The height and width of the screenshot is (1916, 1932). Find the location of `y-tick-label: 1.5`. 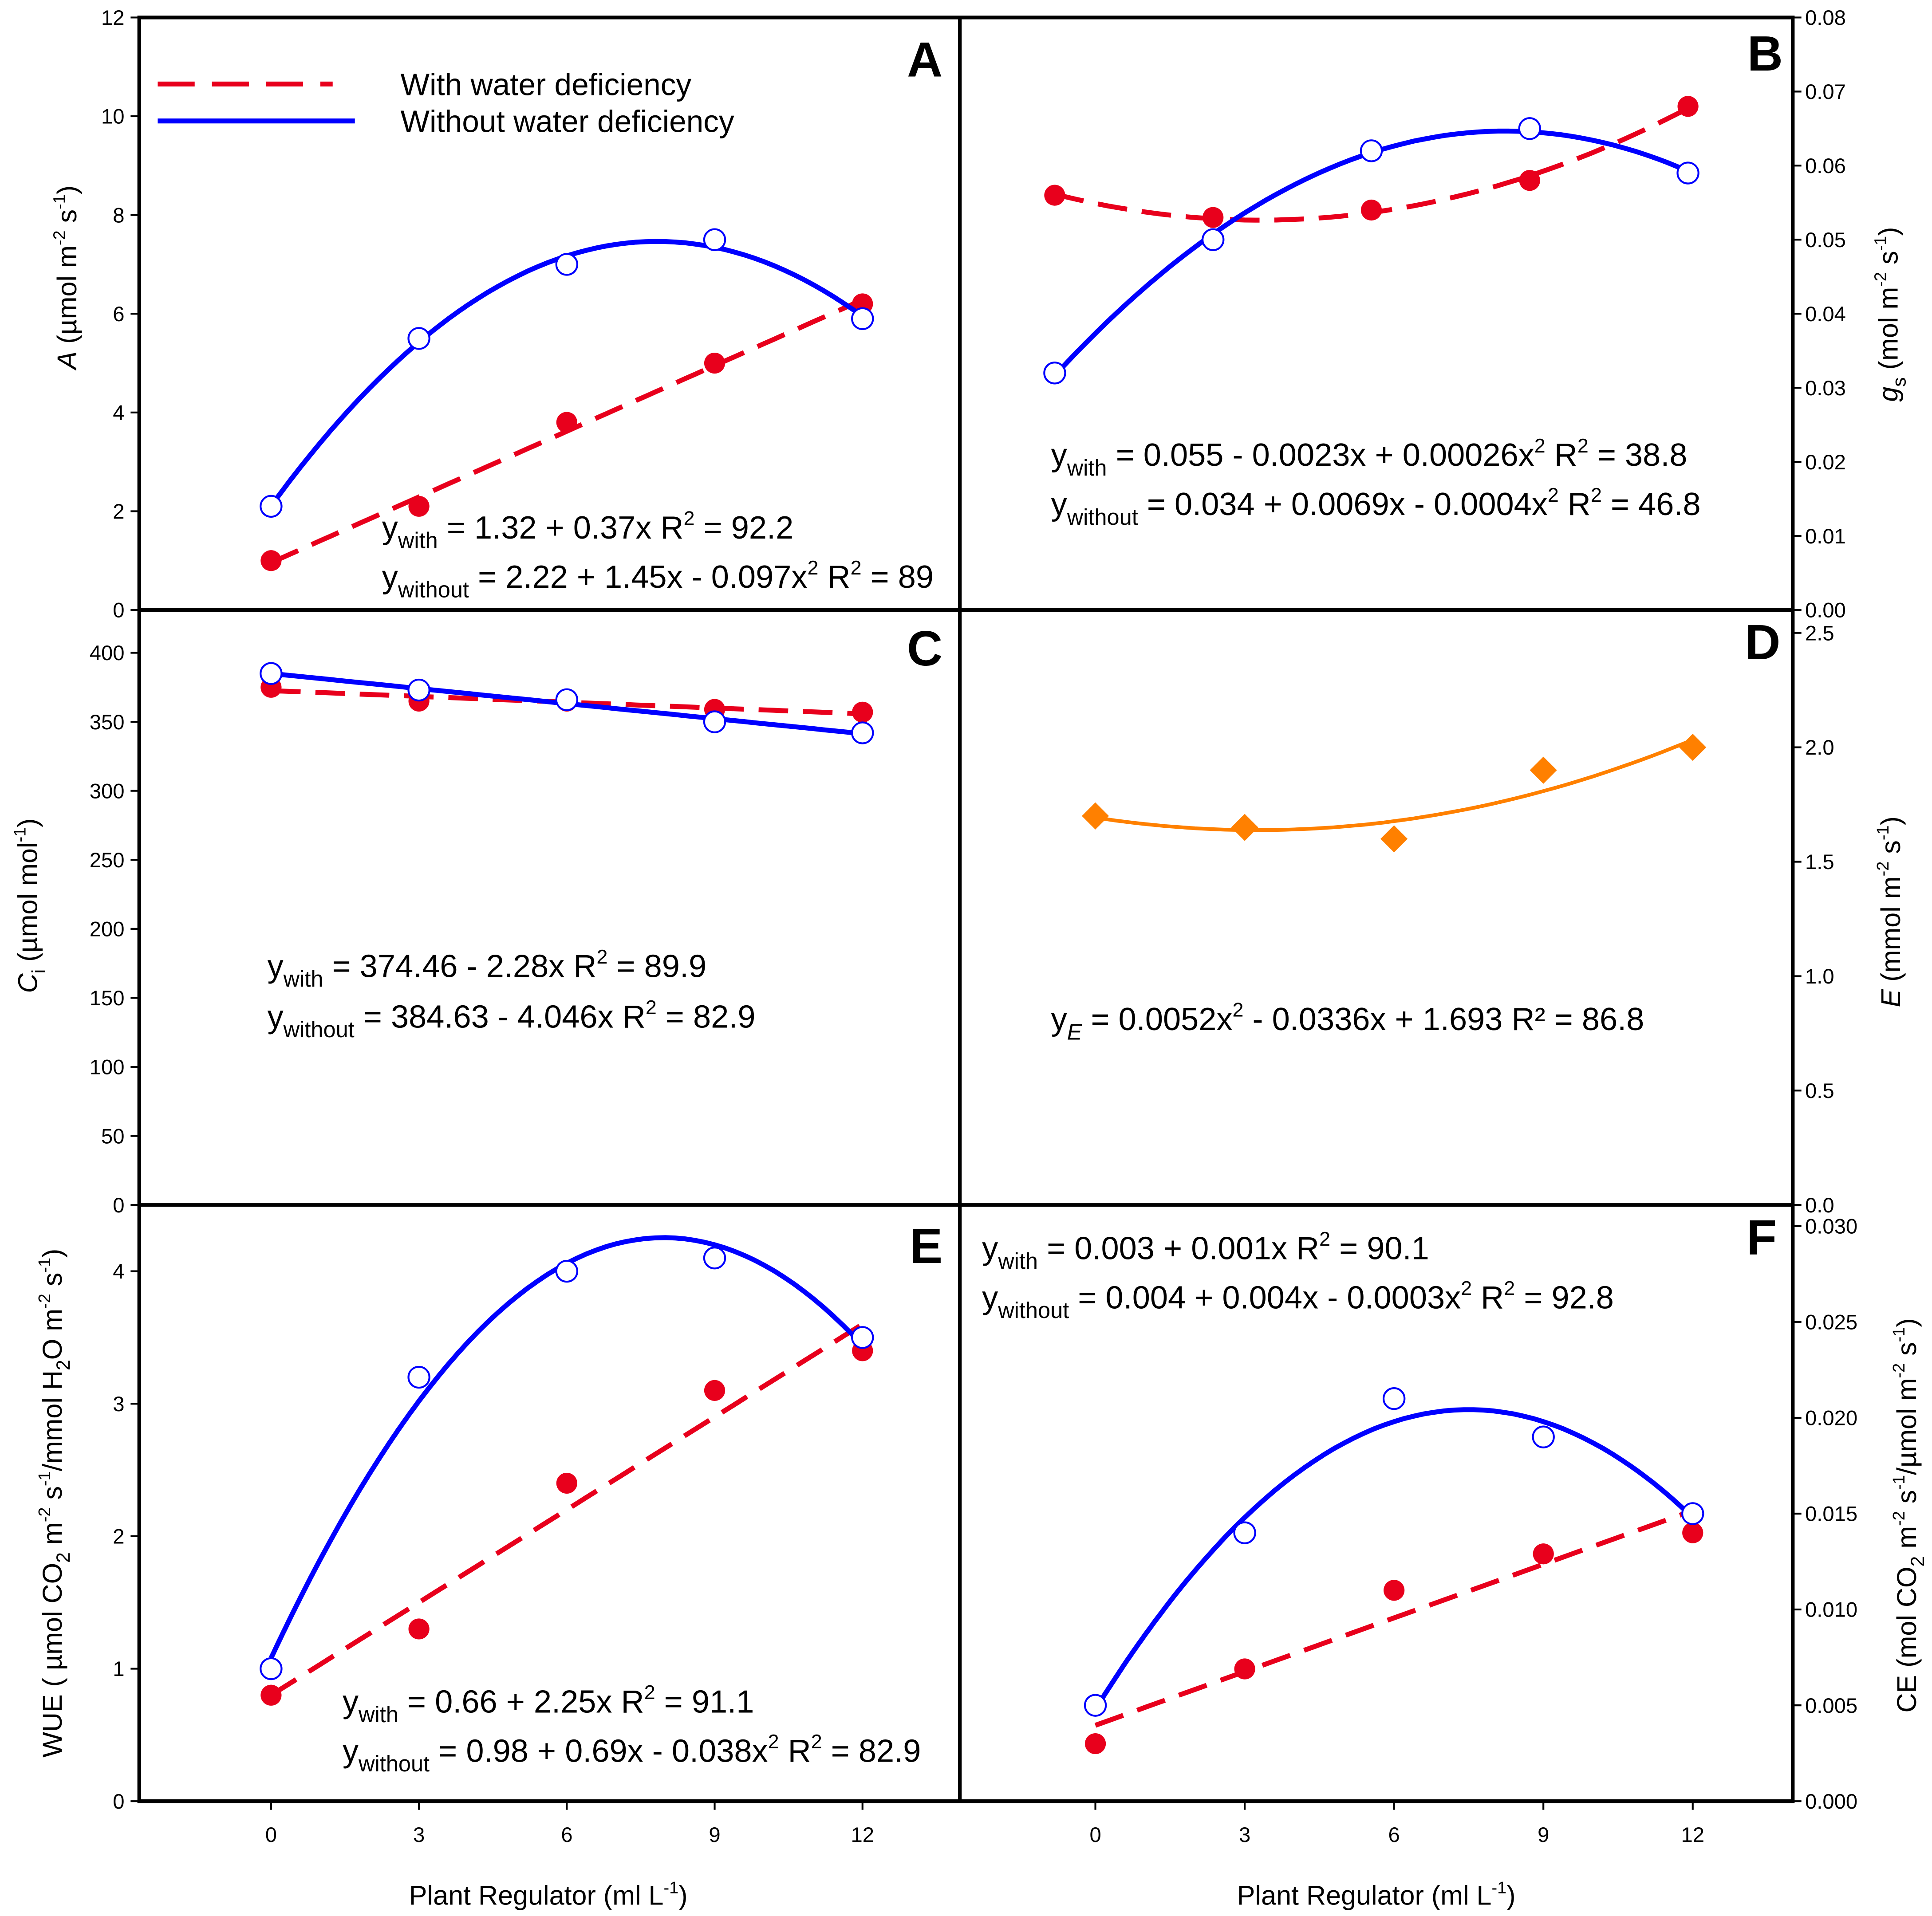

y-tick-label: 1.5 is located at coordinates (1819, 862).